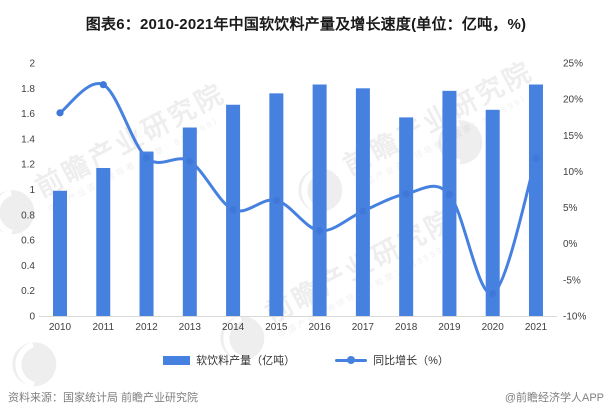  What do you see at coordinates (177, 360) in the screenshot?
I see `bar-series-swatch` at bounding box center [177, 360].